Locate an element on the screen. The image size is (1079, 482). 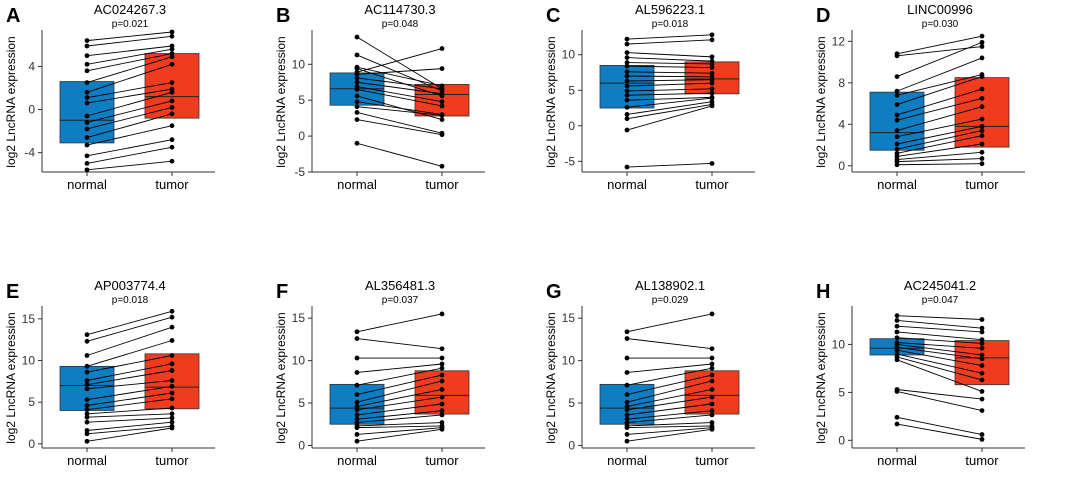
panel-letter: H is located at coordinates (823, 292).